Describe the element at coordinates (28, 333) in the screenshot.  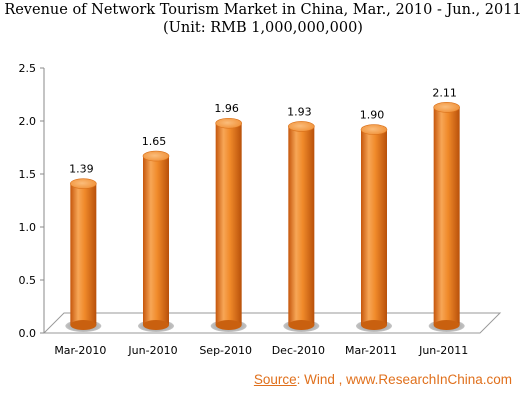
I see `y-tick-label: 0.0` at that location.